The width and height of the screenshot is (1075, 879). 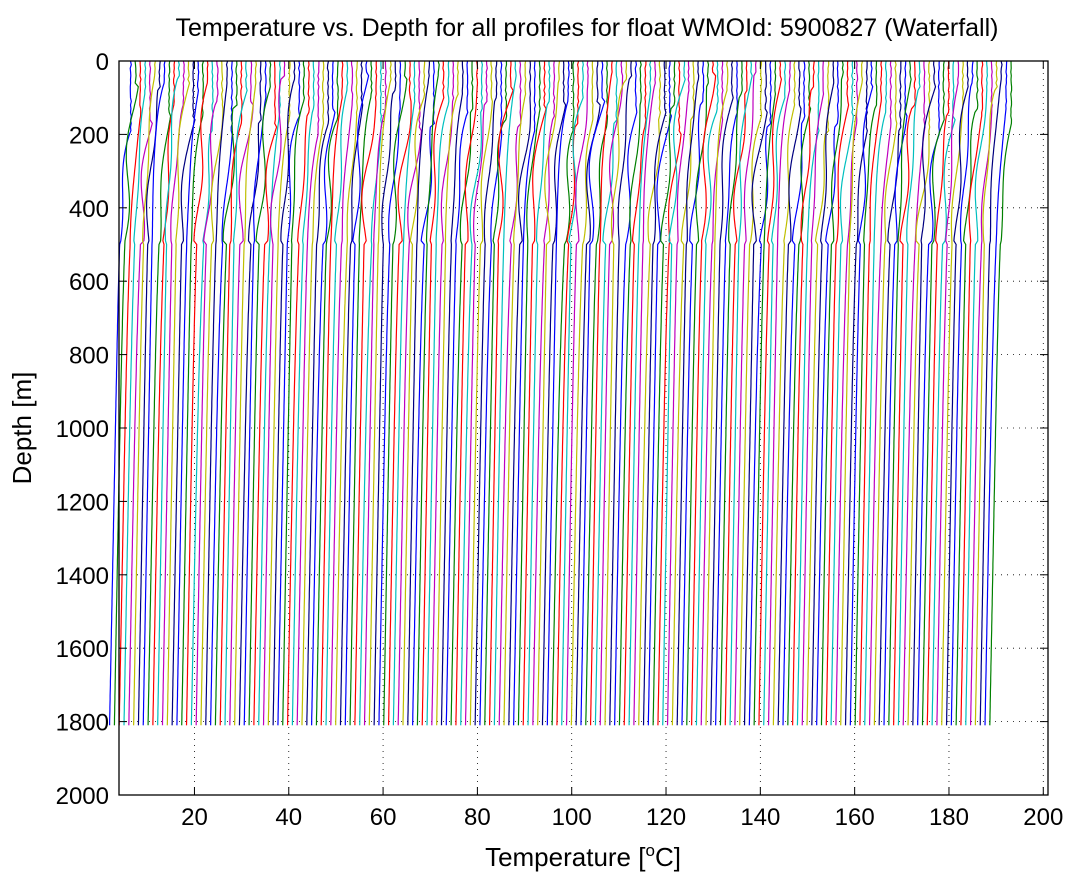 I want to click on x-axis-label-main: Temperature [, so click(x=565, y=857).